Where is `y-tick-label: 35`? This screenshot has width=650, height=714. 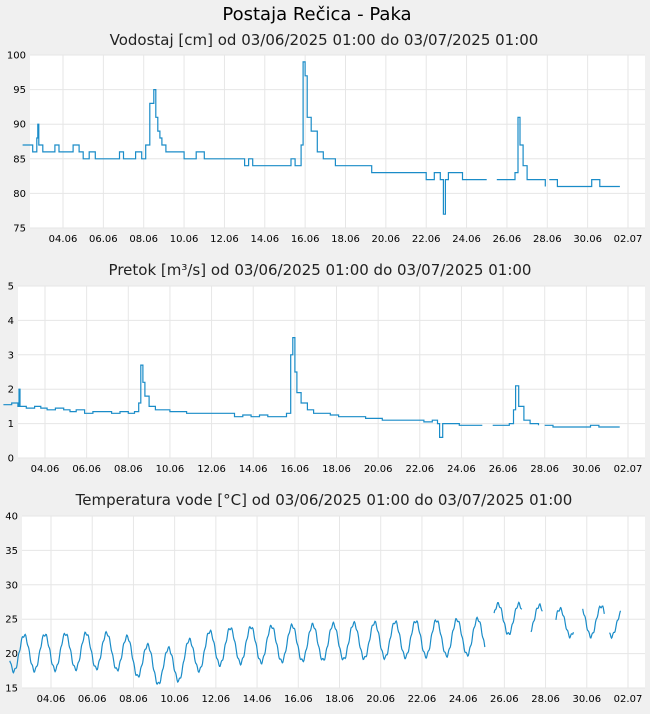
y-tick-label: 35 is located at coordinates (11, 551).